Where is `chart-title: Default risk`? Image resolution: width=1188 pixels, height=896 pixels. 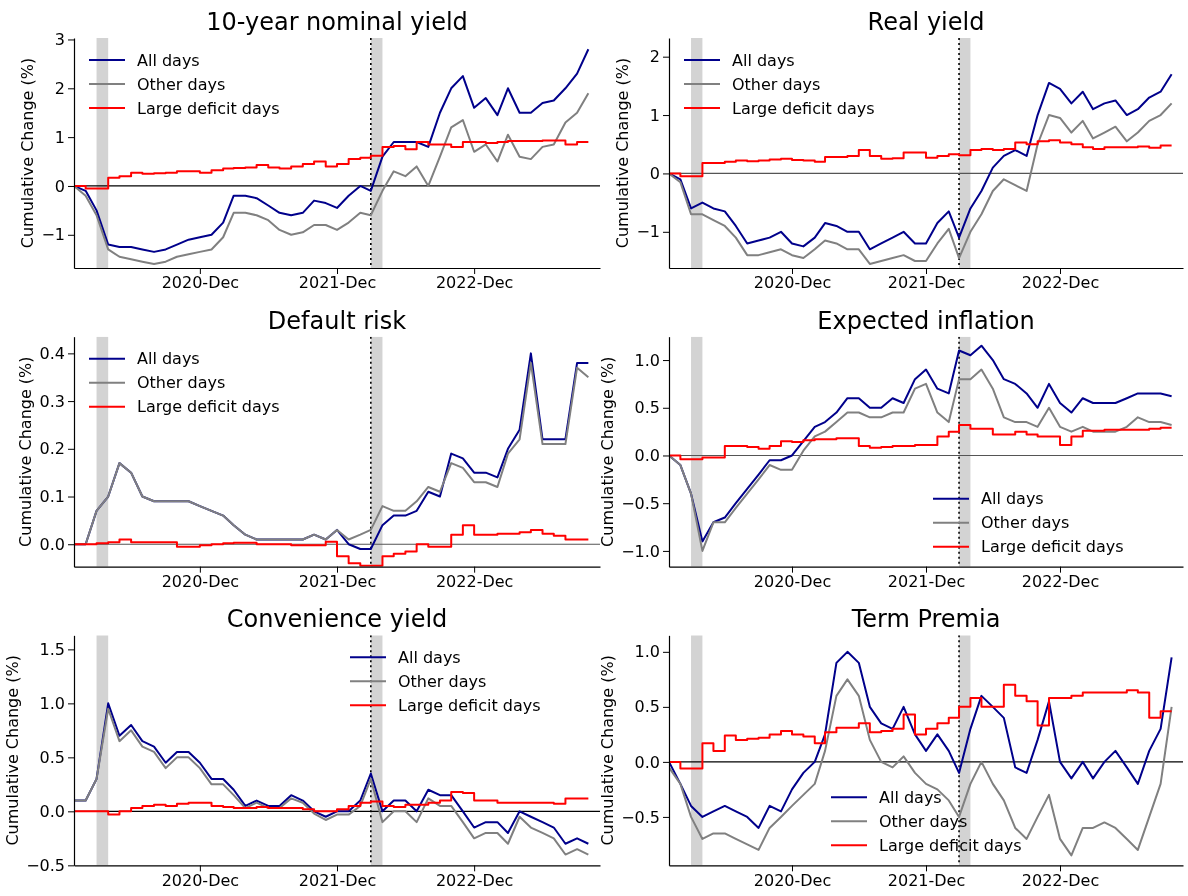
chart-title: Default risk is located at coordinates (337, 320).